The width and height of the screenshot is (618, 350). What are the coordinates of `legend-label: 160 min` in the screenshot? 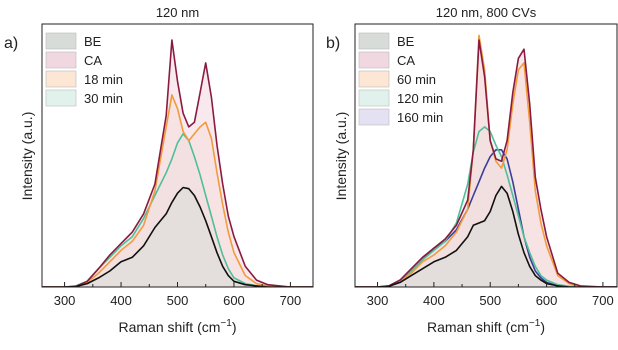 It's located at (420, 117).